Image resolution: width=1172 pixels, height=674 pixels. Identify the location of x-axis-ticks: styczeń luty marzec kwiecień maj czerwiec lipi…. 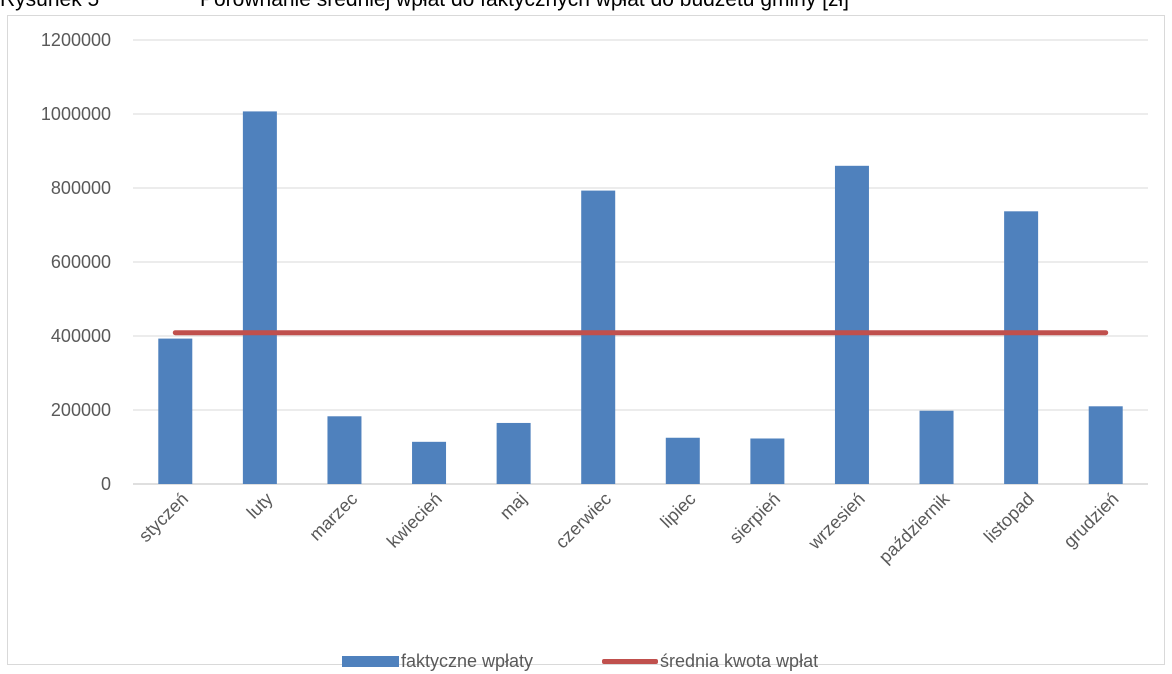
(629, 527).